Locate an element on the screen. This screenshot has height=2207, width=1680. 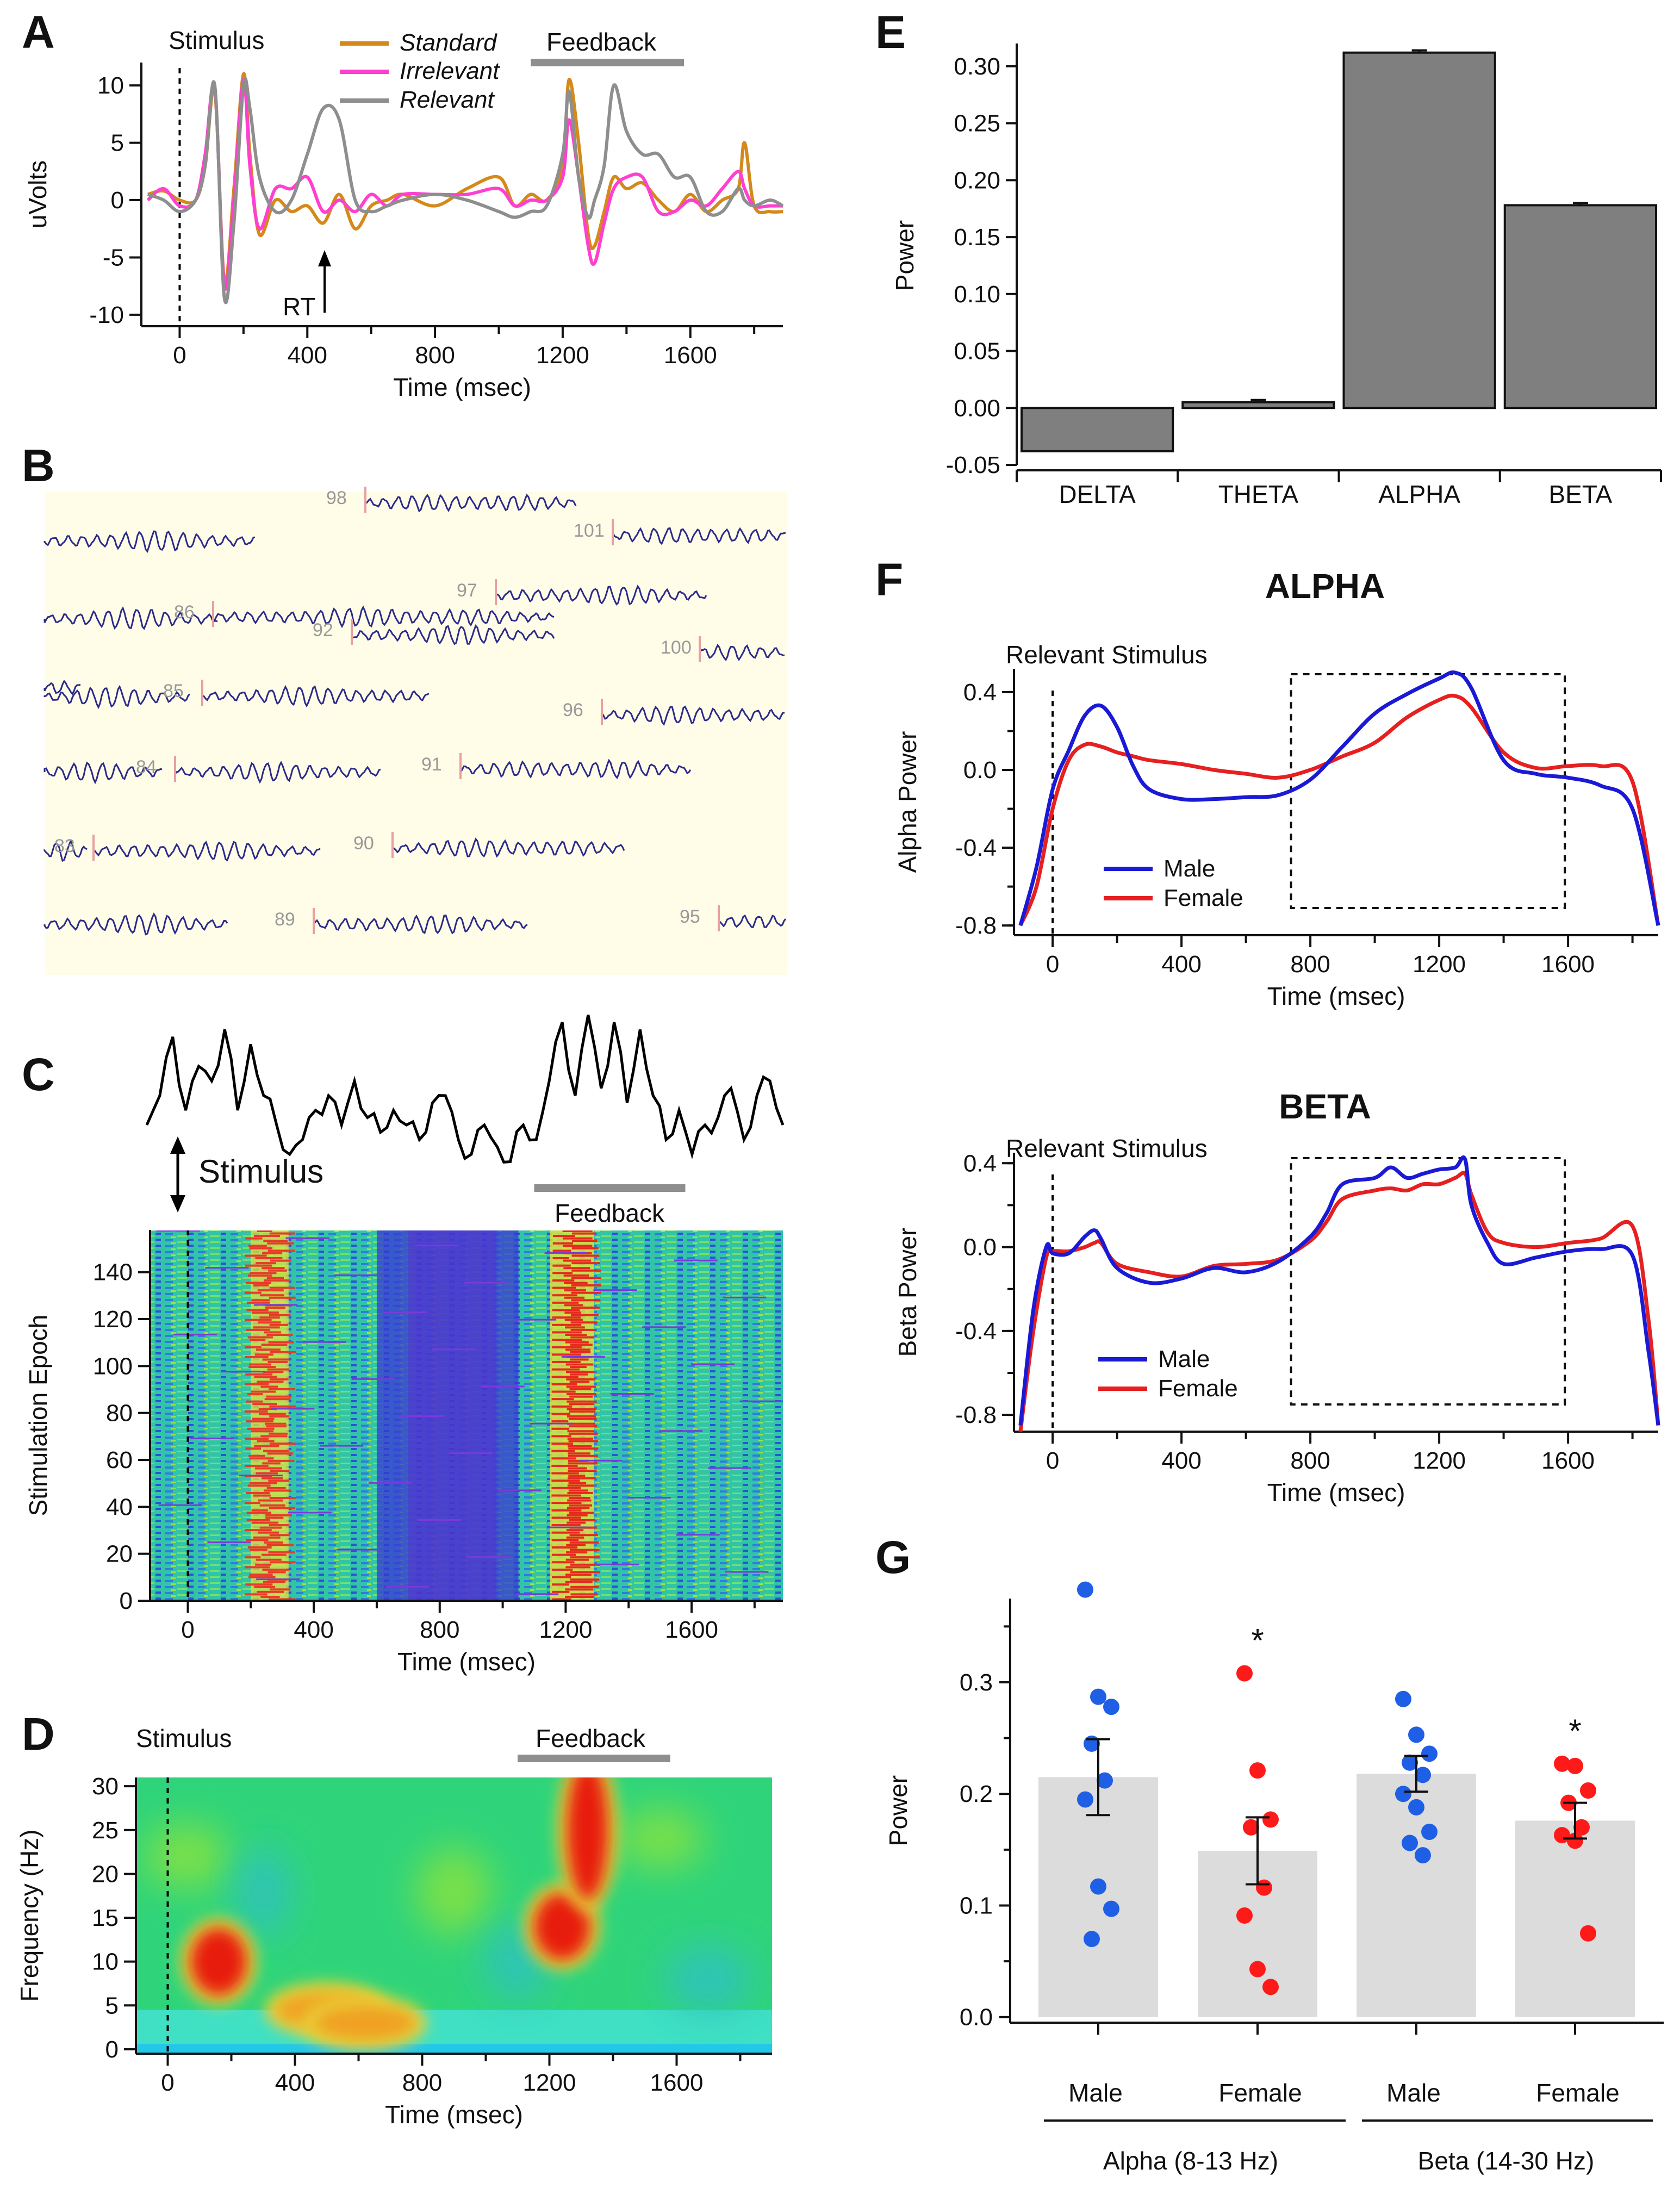
y-tick-label: 15 is located at coordinates (105, 1918).